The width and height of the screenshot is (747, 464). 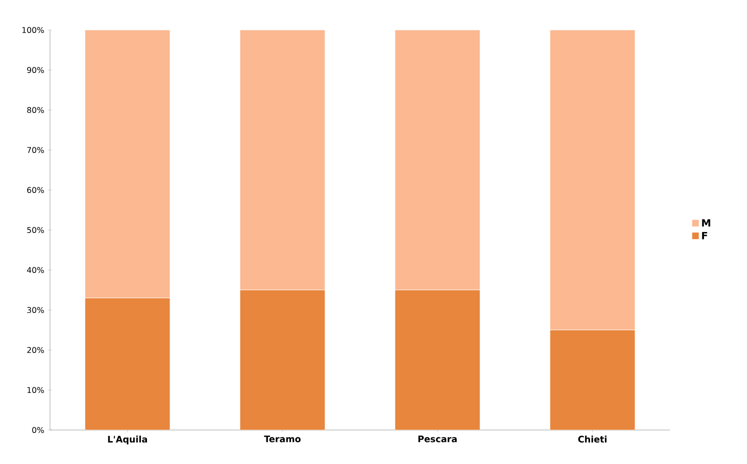 What do you see at coordinates (705, 236) in the screenshot?
I see `legend-label: F` at bounding box center [705, 236].